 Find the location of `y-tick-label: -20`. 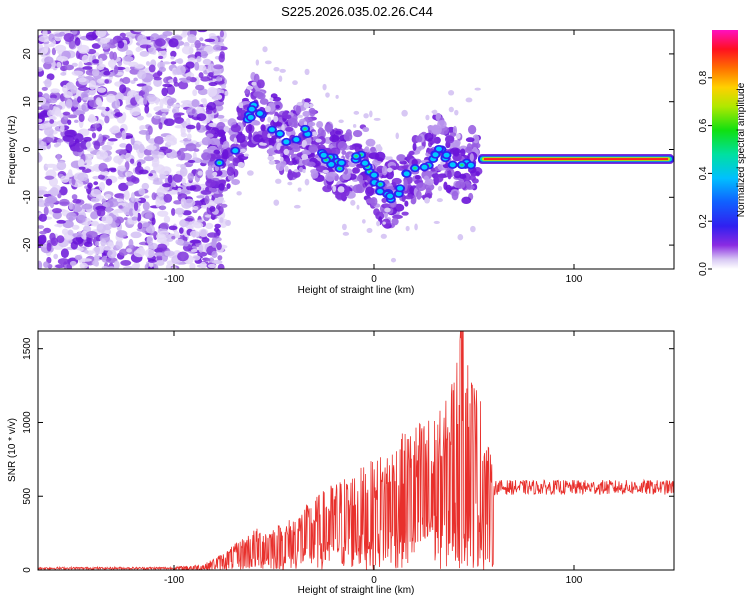

y-tick-label: -20 is located at coordinates (27, 244).